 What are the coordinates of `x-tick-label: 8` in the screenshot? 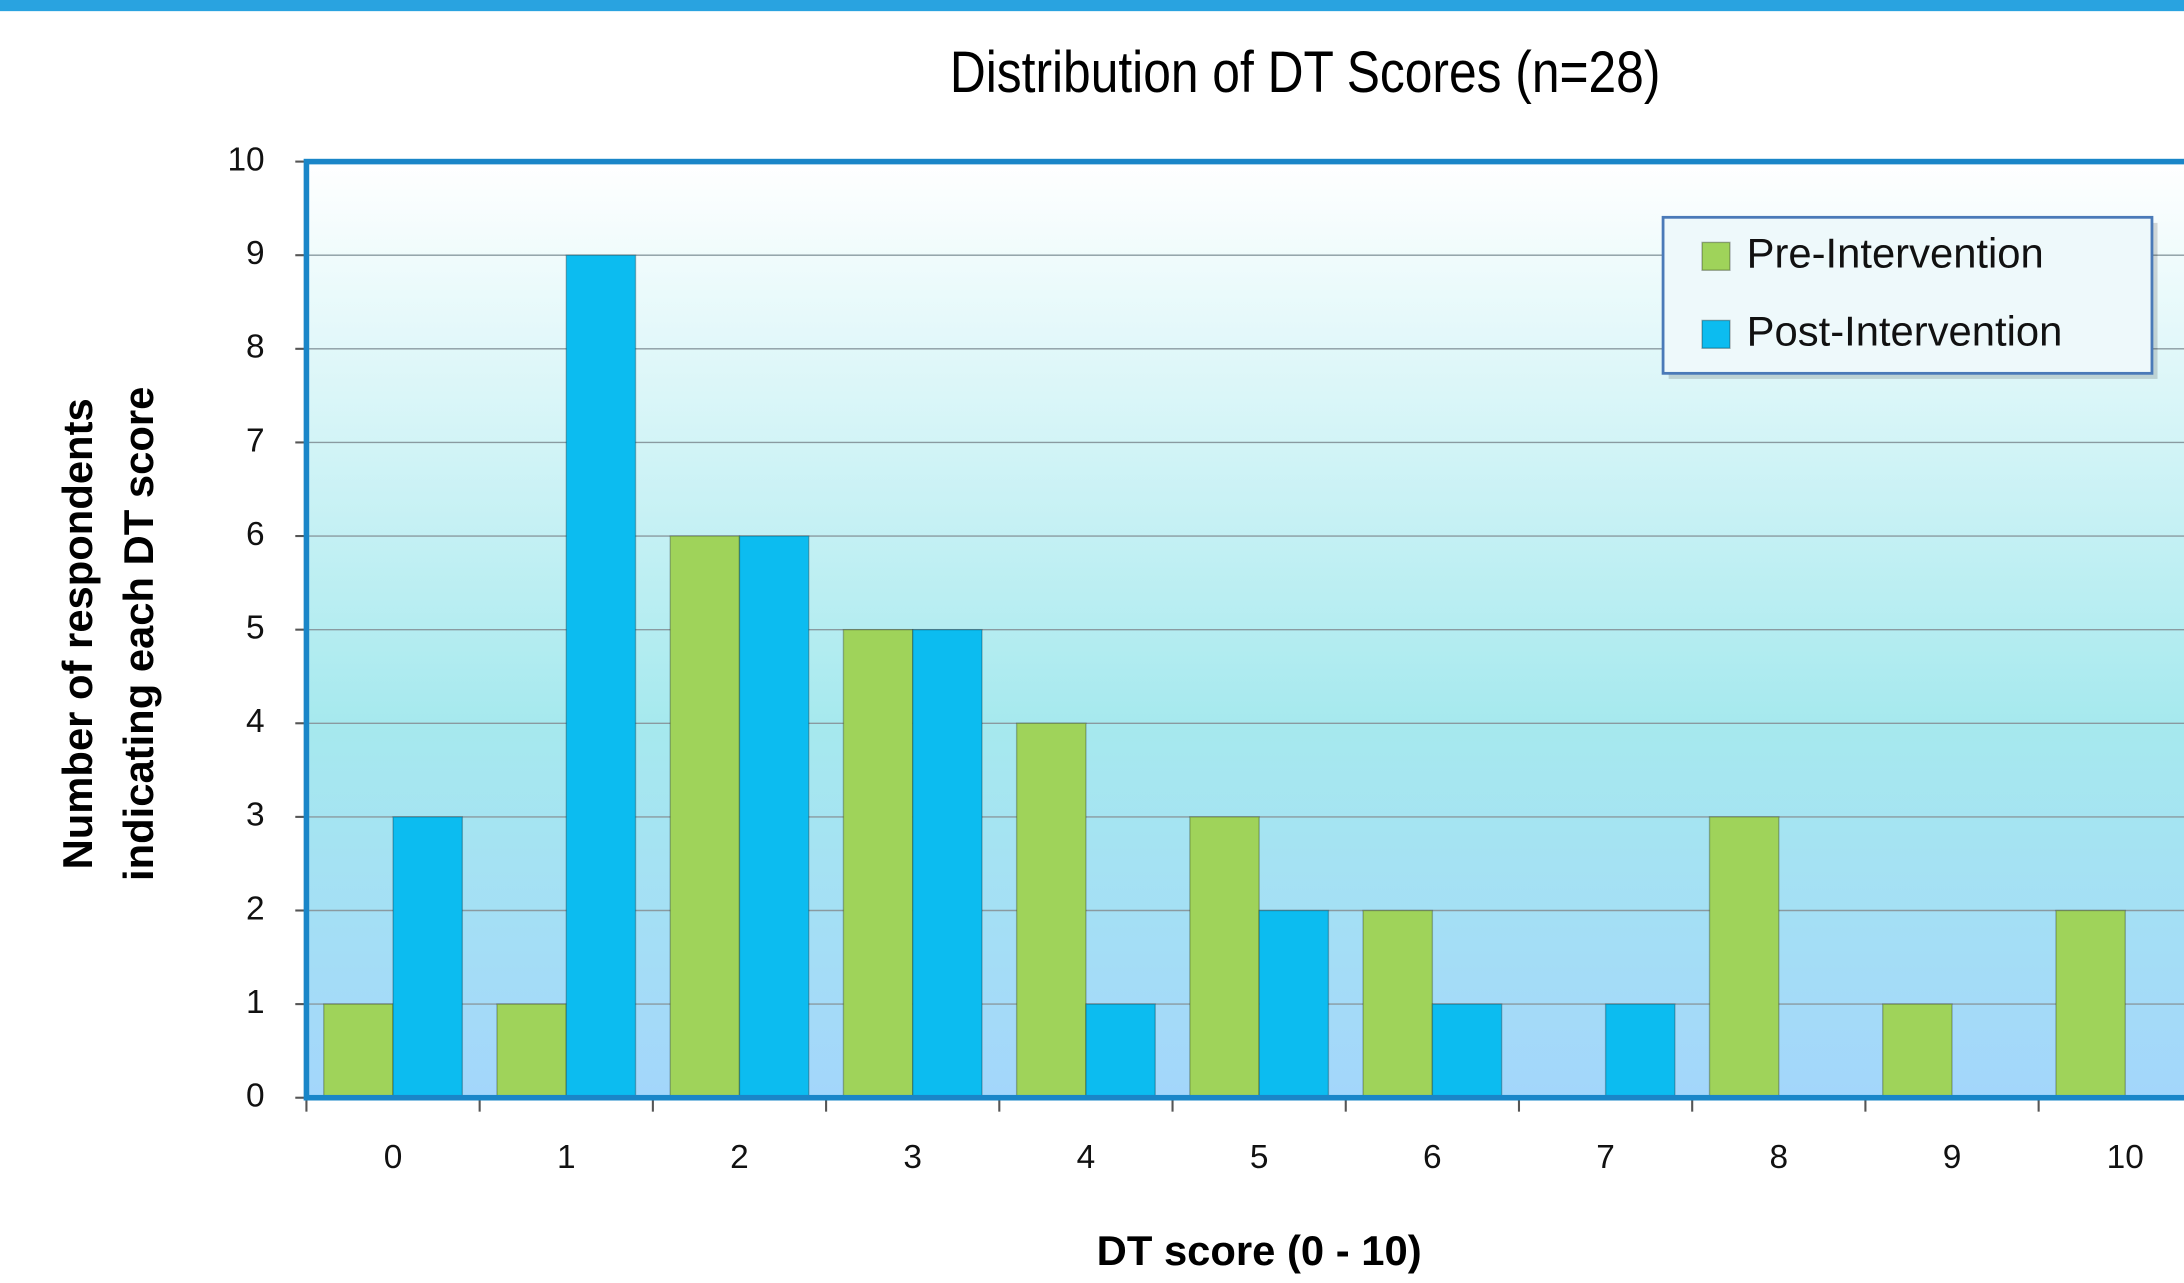 It's located at (1779, 1157).